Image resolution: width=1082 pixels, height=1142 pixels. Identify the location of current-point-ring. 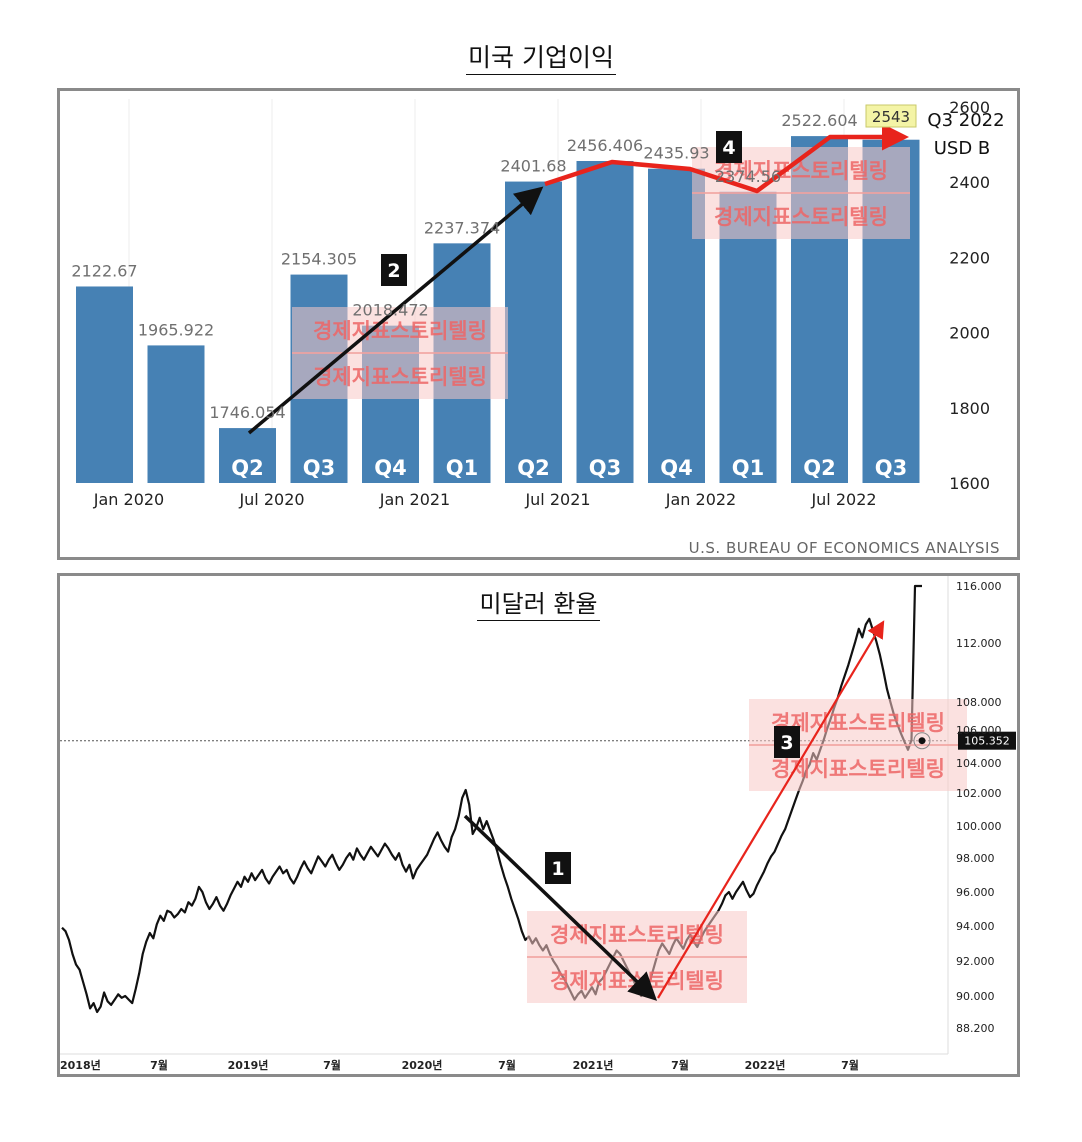
(922, 741).